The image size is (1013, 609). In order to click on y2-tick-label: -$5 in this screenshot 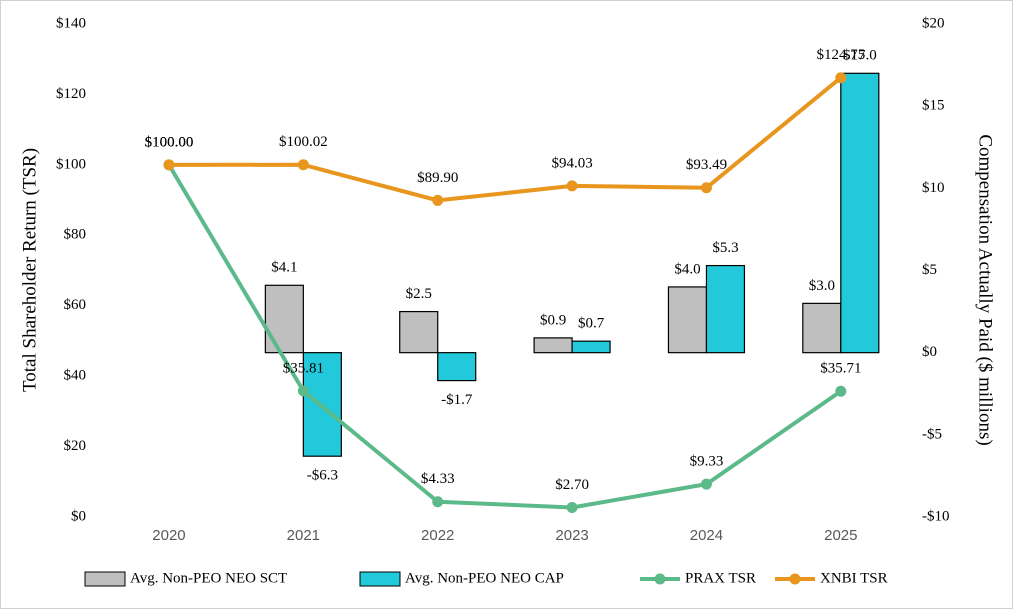, I will do `click(932, 434)`.